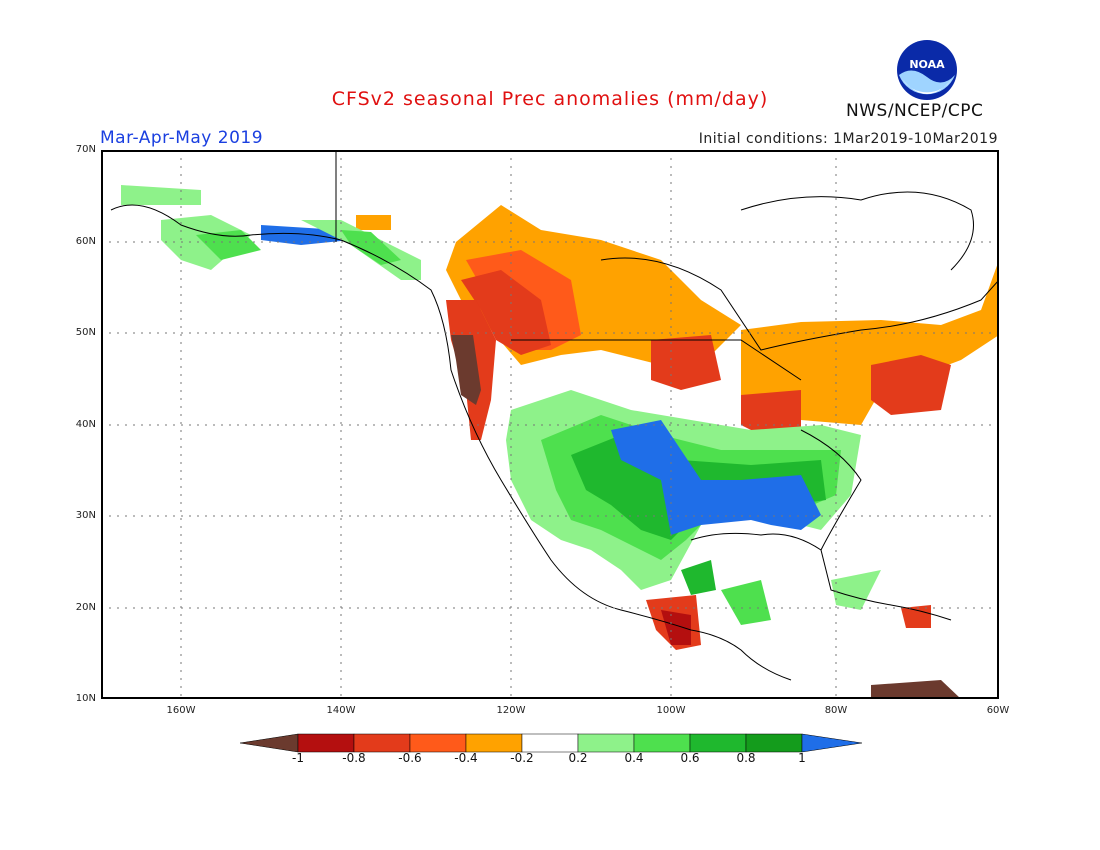 This screenshot has width=1100, height=850. What do you see at coordinates (85, 241) in the screenshot?
I see `lat-label: 60N` at bounding box center [85, 241].